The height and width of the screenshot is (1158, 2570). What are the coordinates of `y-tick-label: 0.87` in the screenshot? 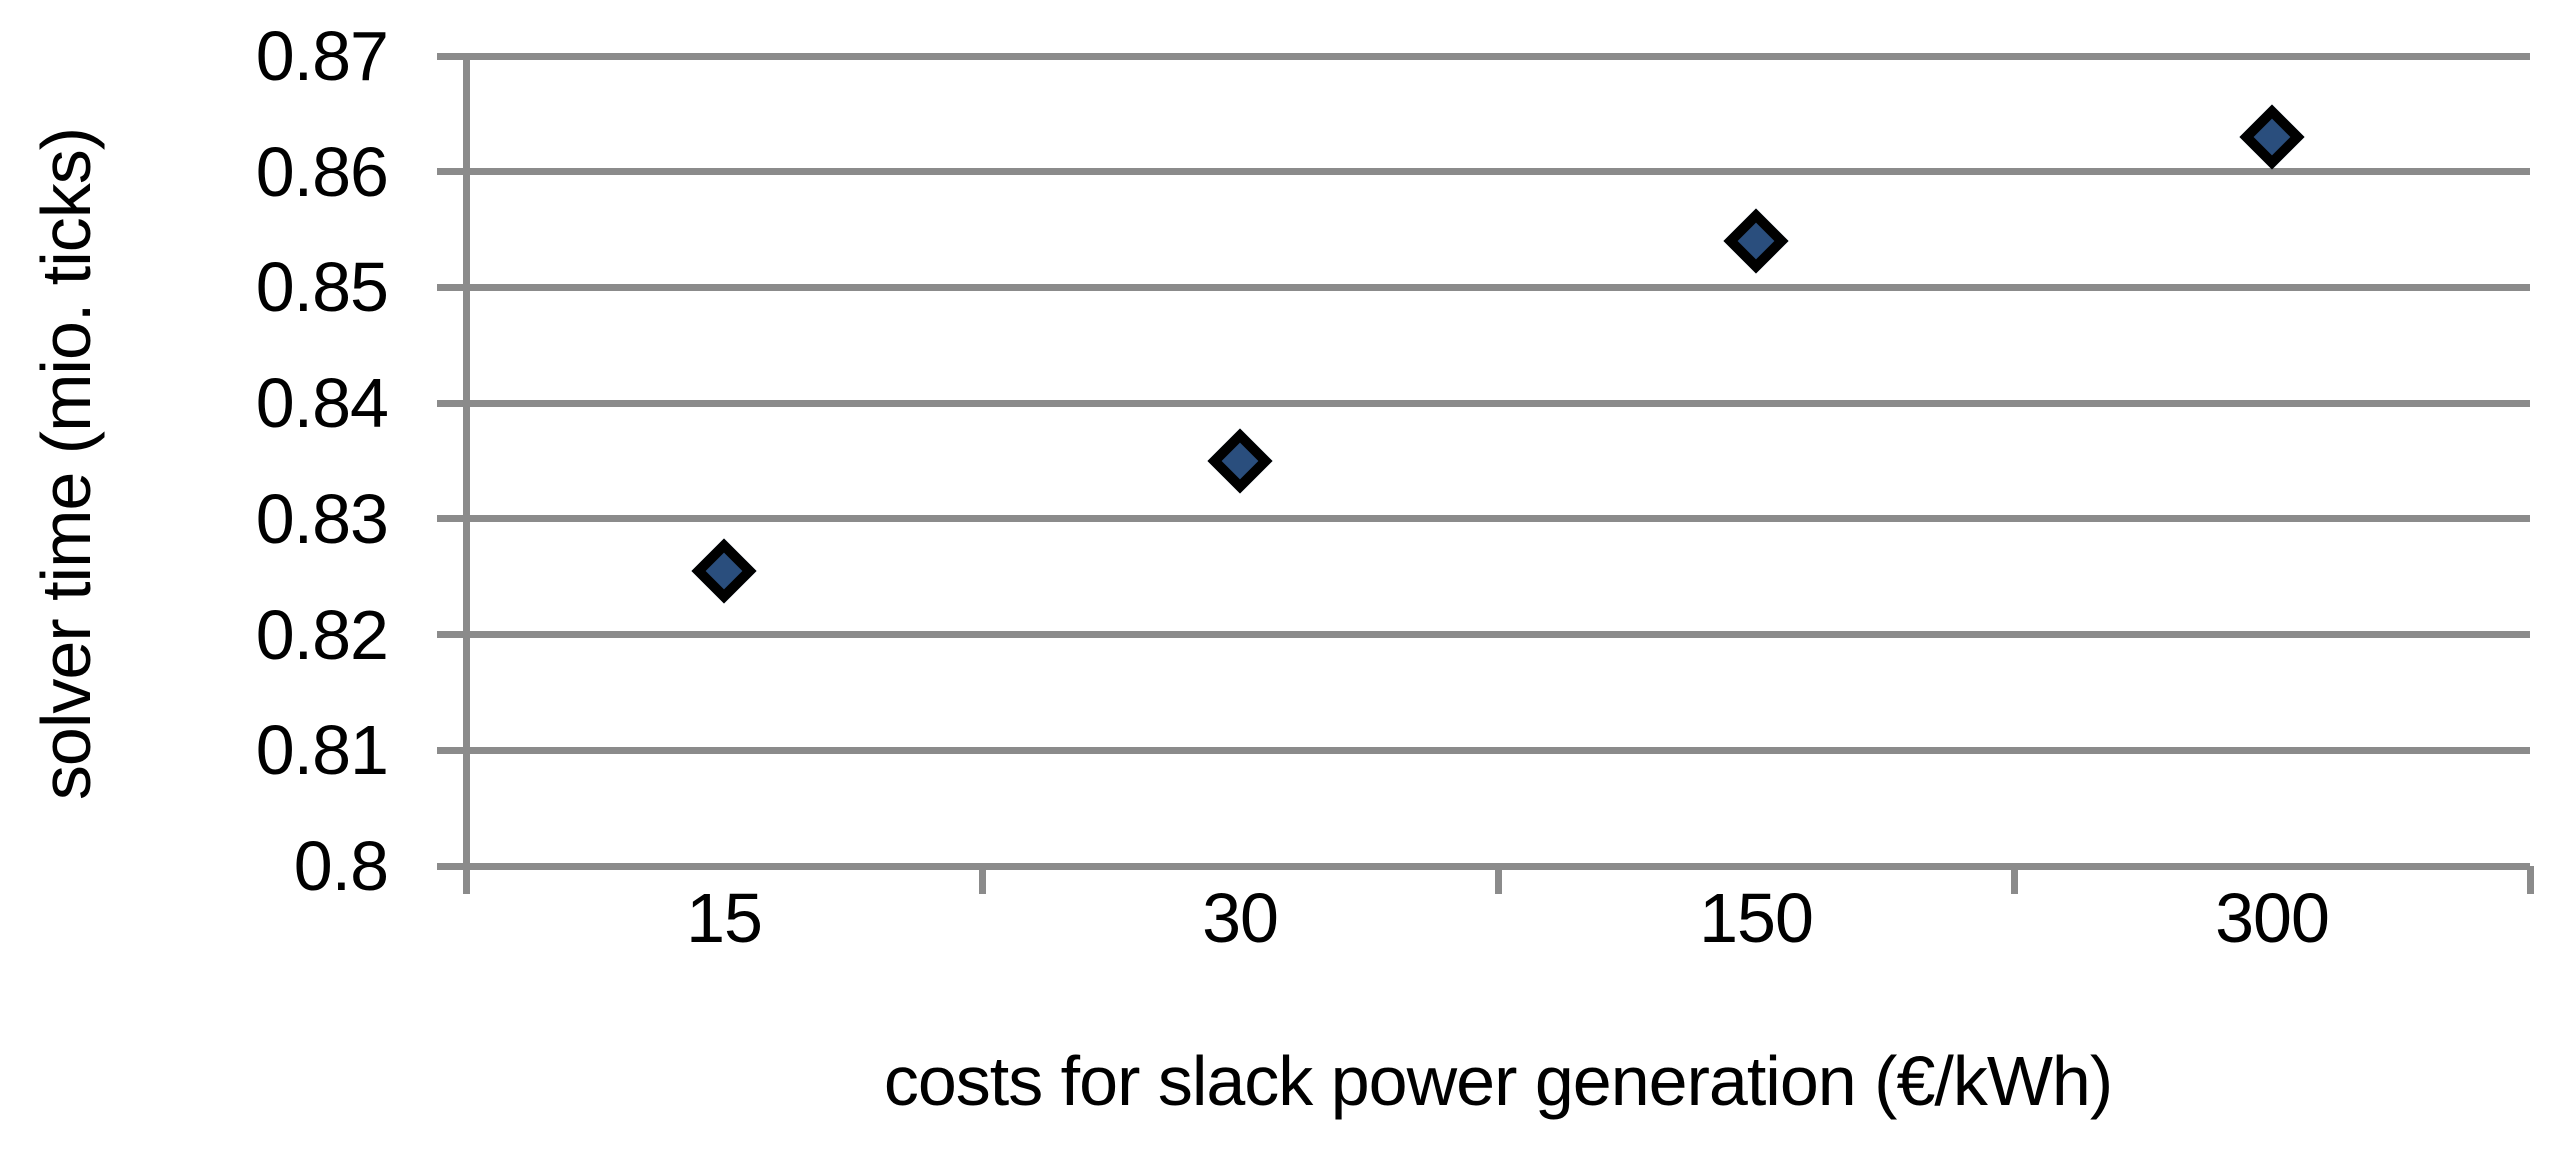 It's located at (322, 56).